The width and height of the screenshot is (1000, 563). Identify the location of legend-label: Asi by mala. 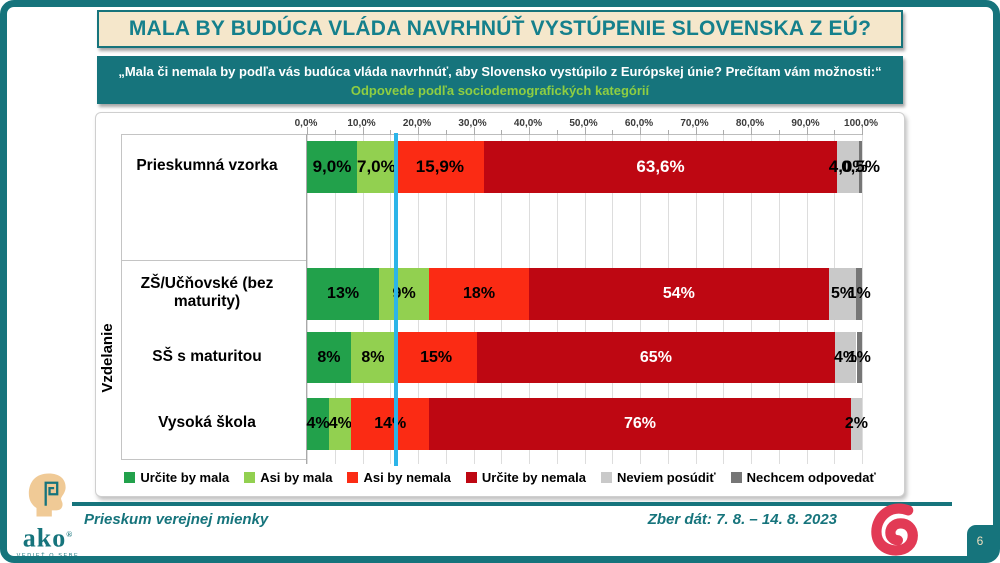
(296, 477).